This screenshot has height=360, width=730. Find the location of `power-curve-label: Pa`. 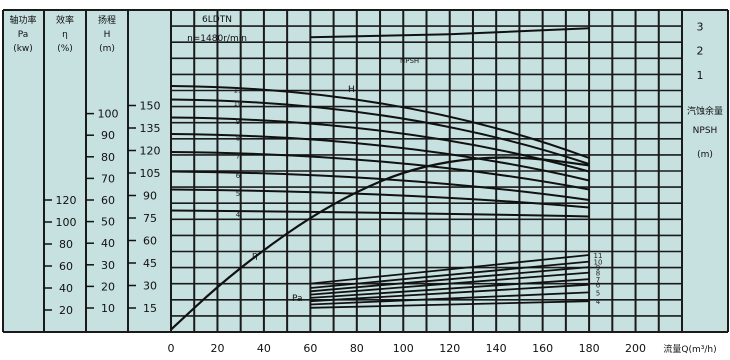

power-curve-label: Pa is located at coordinates (297, 299).